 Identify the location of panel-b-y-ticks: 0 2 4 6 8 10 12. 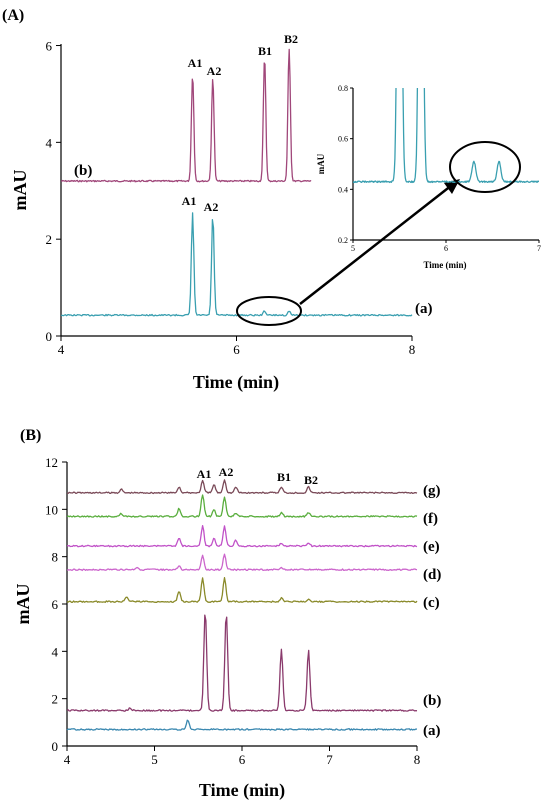
(56, 604).